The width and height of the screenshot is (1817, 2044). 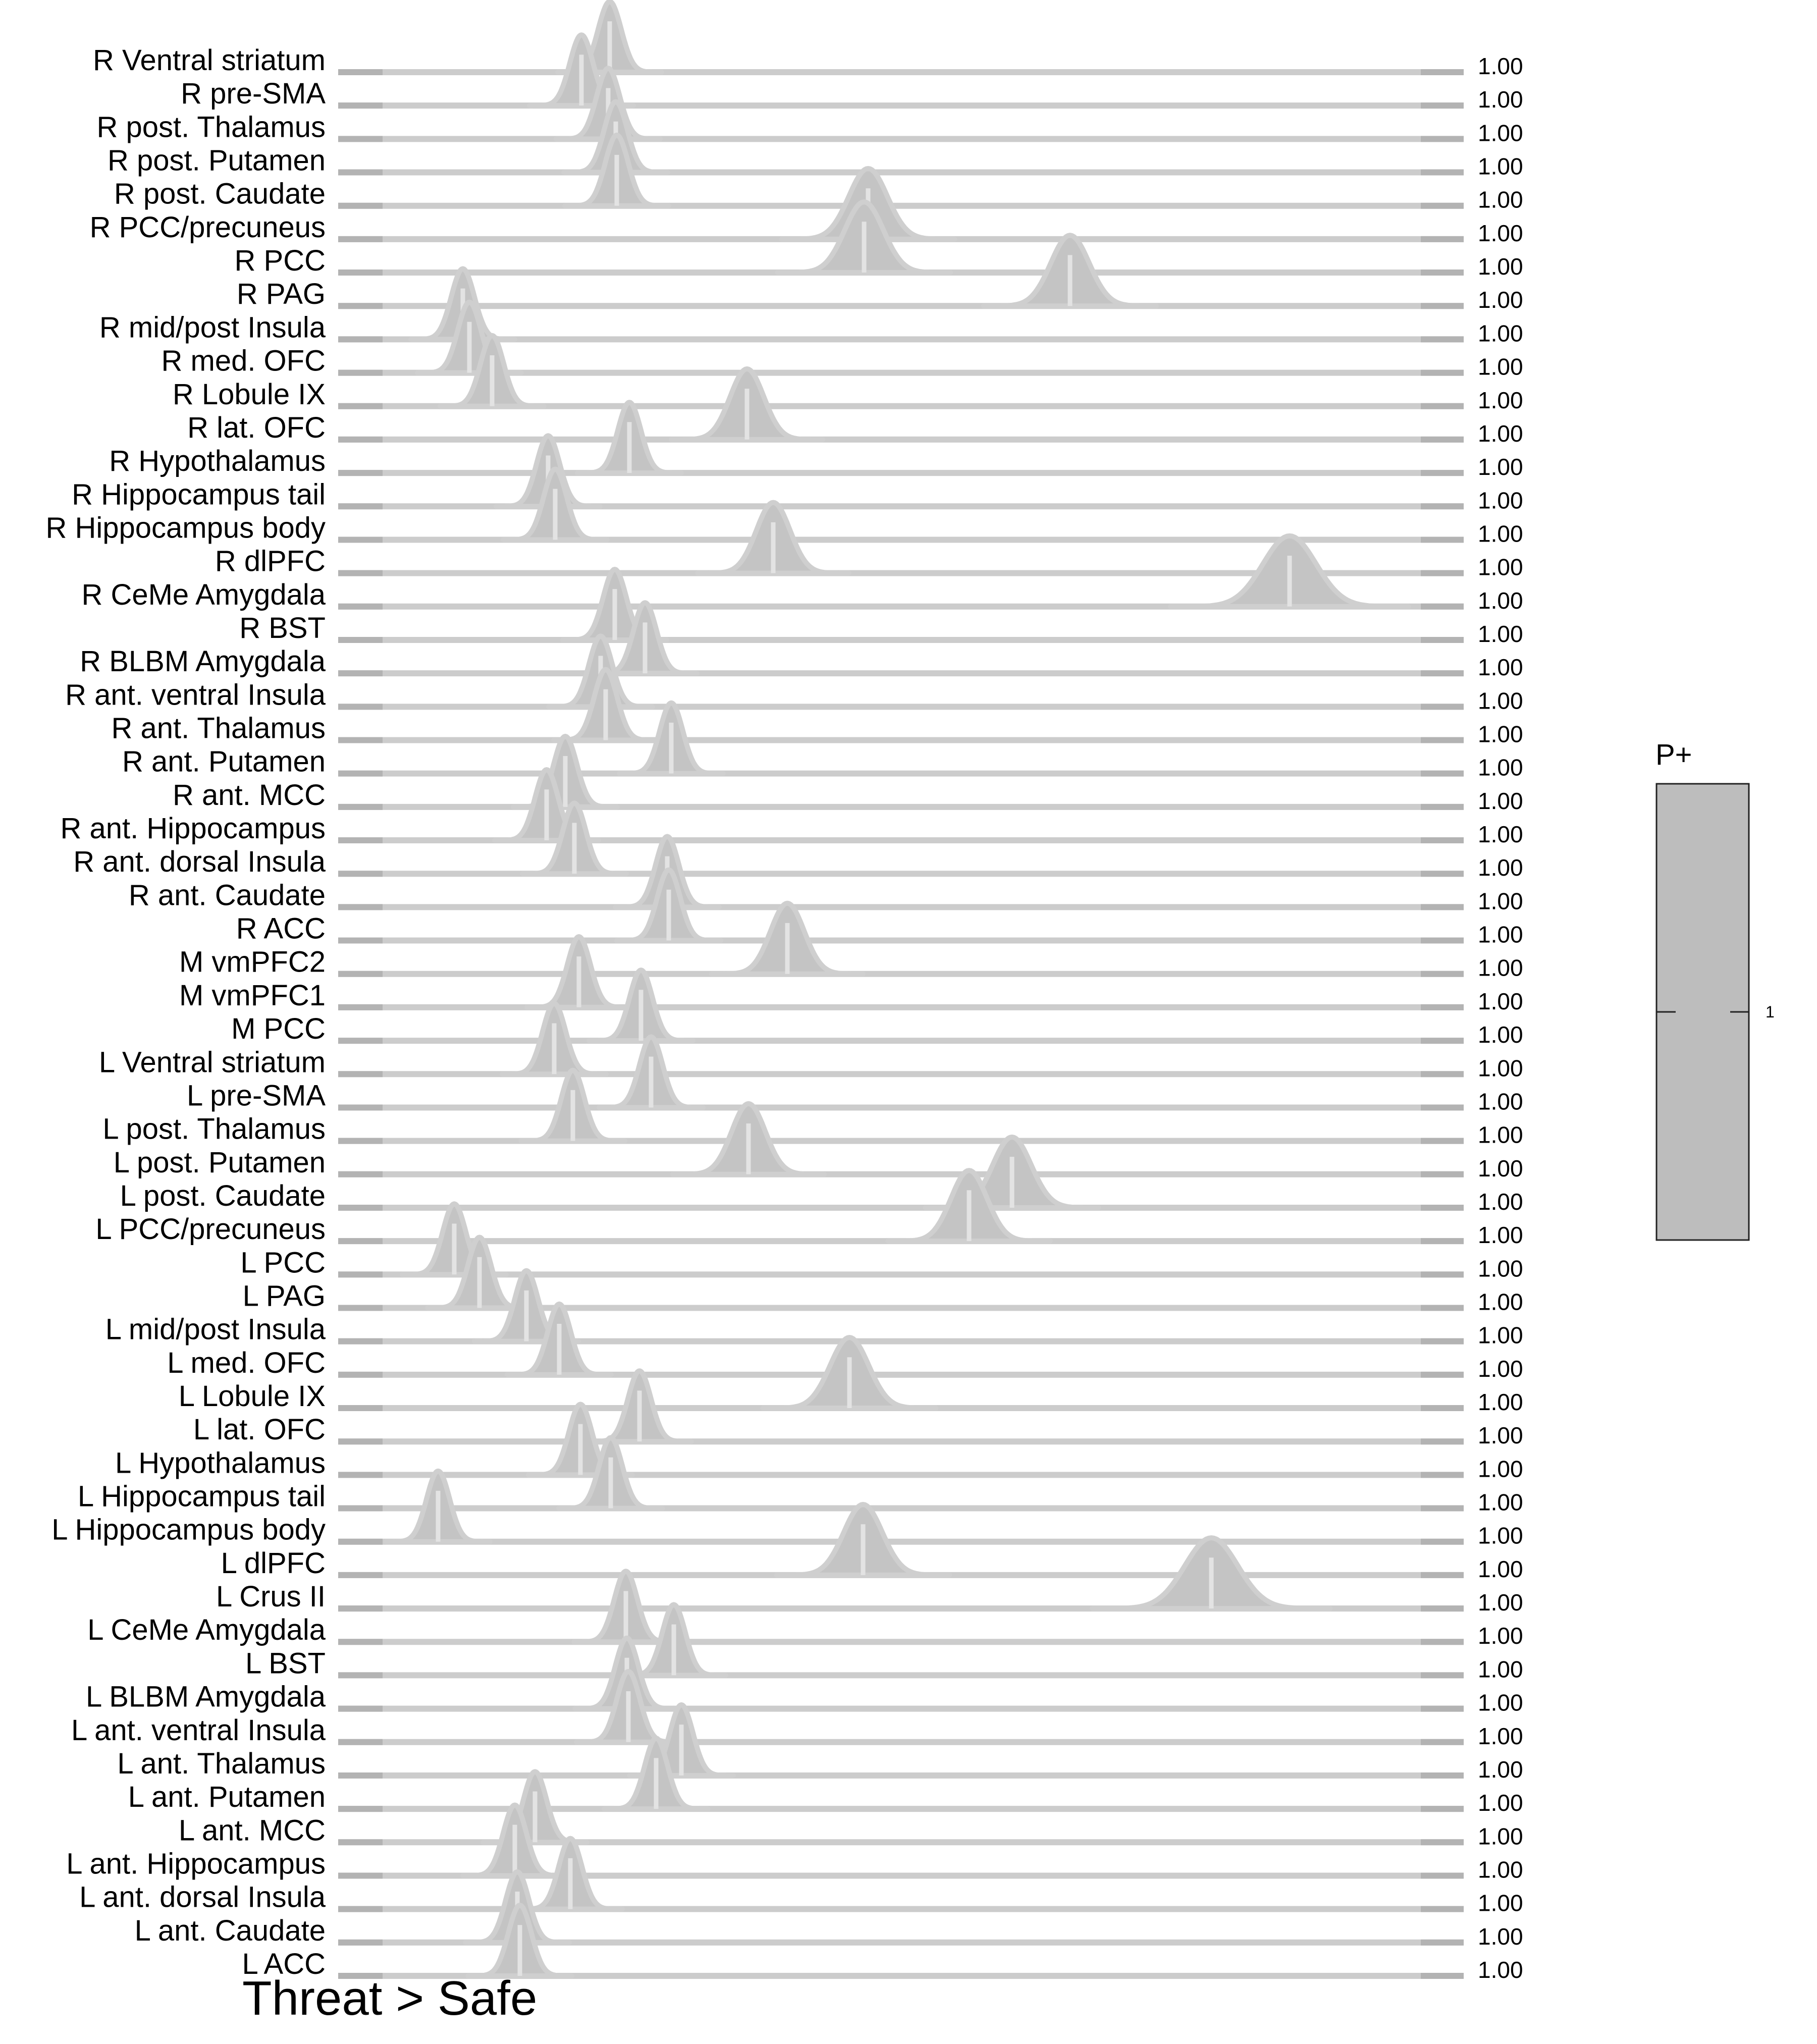 What do you see at coordinates (227, 1797) in the screenshot?
I see `row-label: L ant. Putamen` at bounding box center [227, 1797].